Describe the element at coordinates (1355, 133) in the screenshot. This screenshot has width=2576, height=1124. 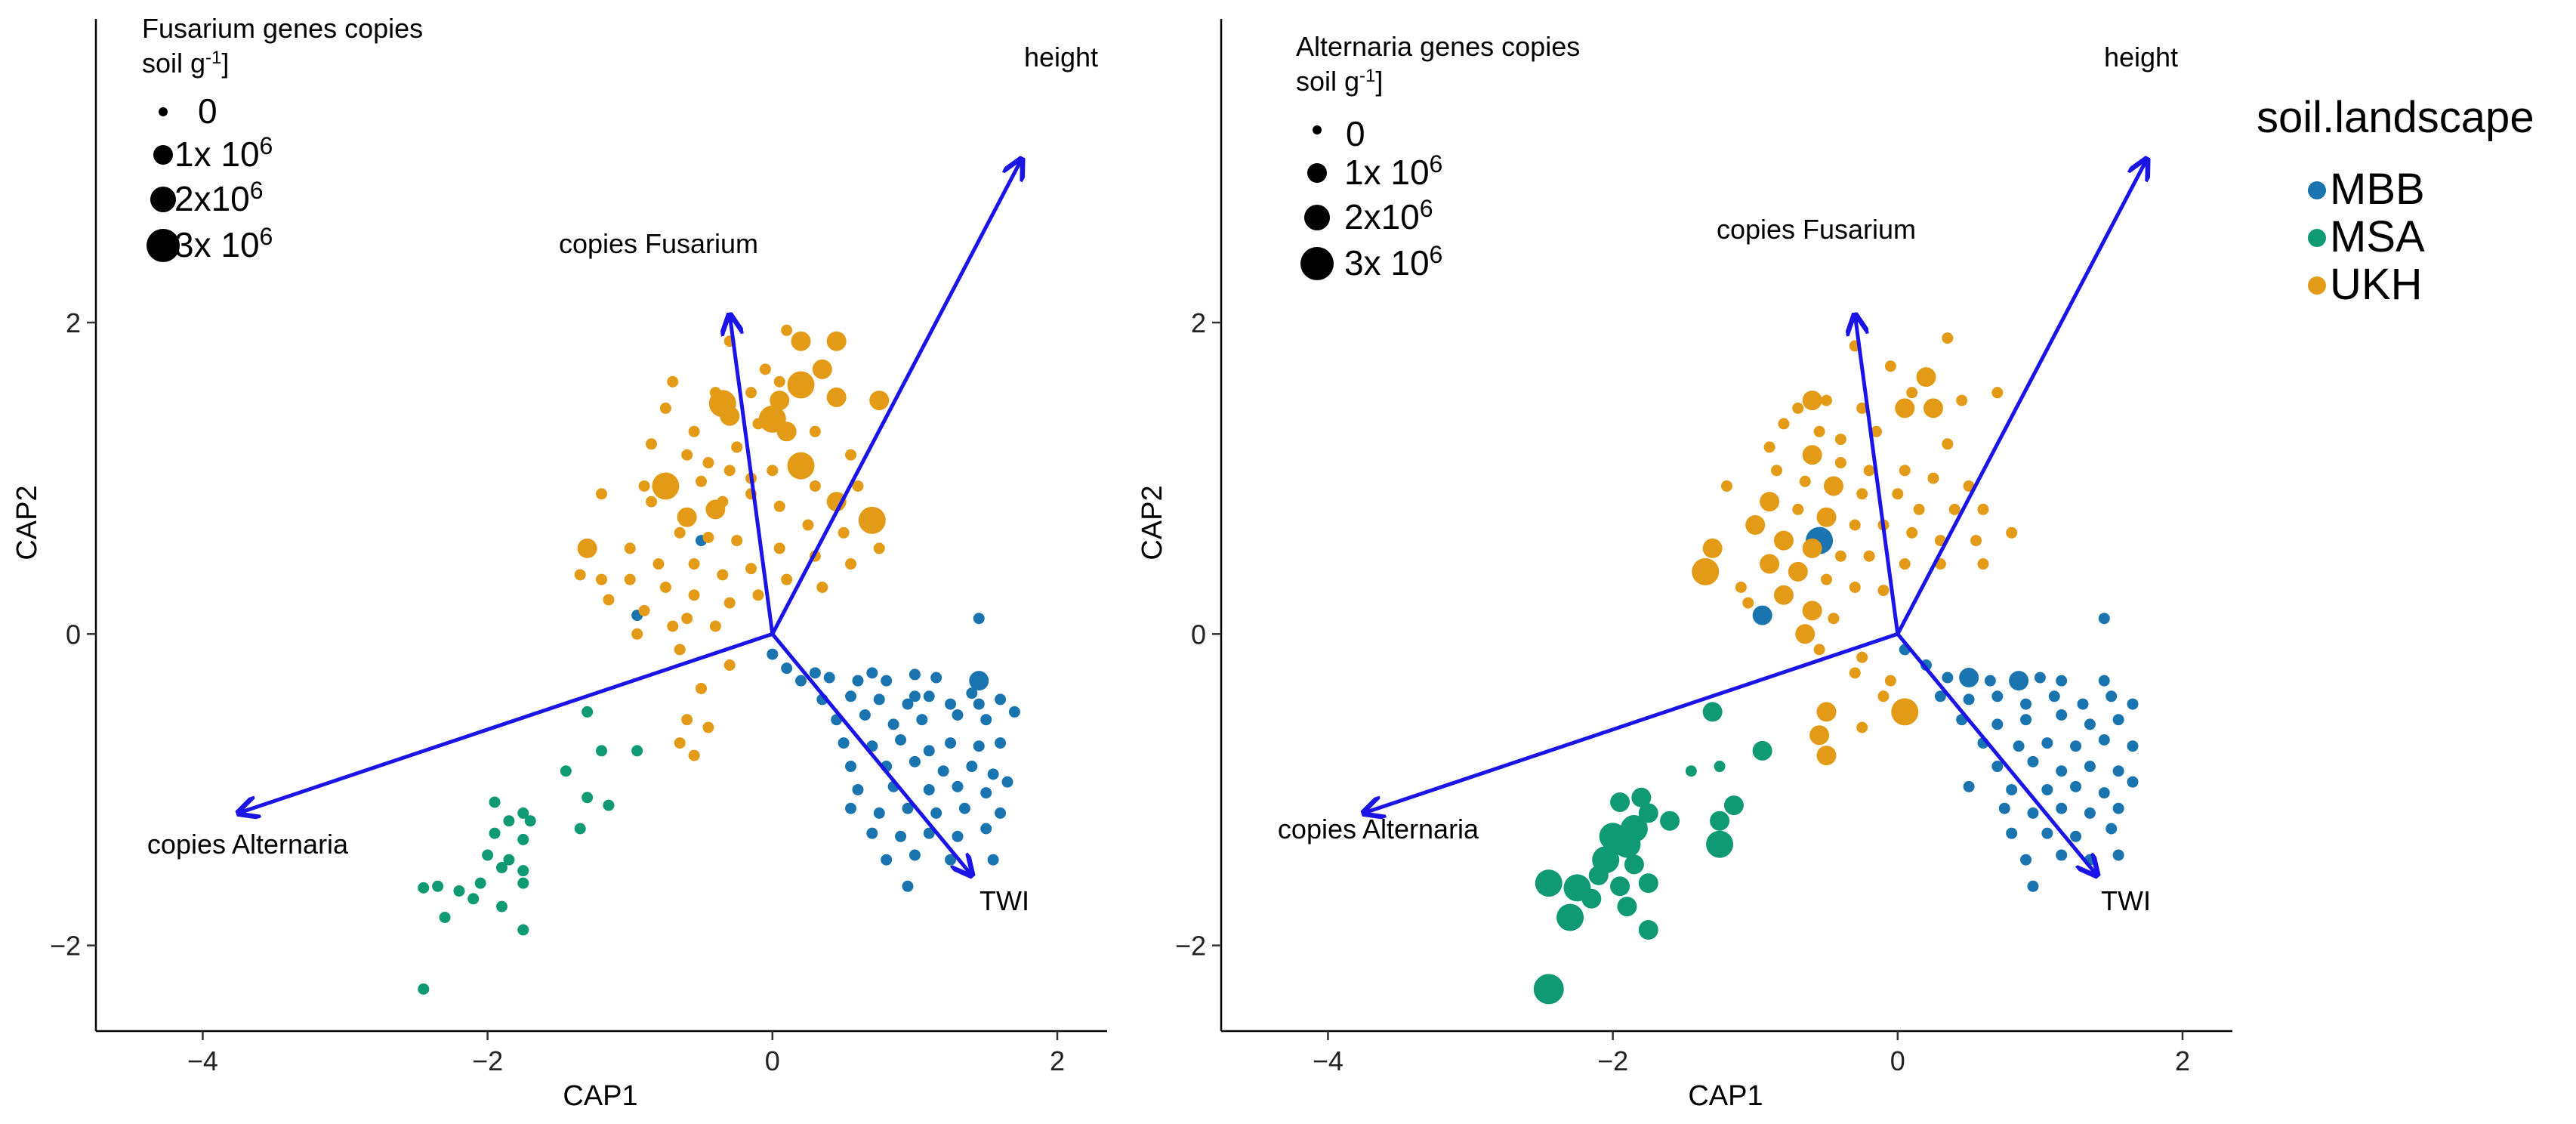
I see `size-legend-label-0: 0` at that location.